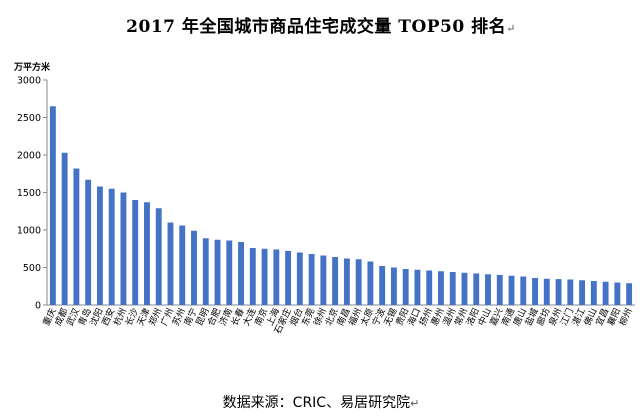 This screenshot has height=418, width=642. Describe the element at coordinates (29, 118) in the screenshot. I see `y-tick-label: 2500` at that location.